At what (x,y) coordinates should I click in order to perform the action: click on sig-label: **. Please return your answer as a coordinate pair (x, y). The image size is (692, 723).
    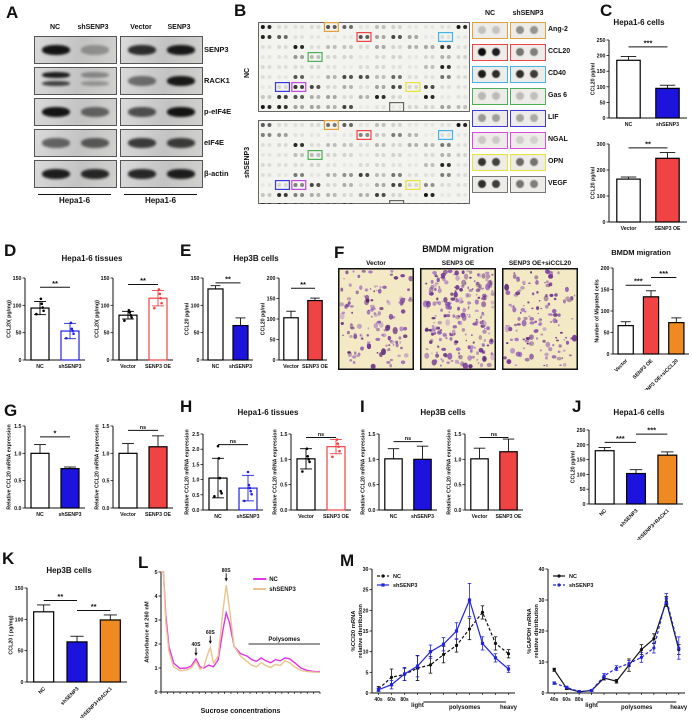
    Looking at the image, I should click on (60, 596).